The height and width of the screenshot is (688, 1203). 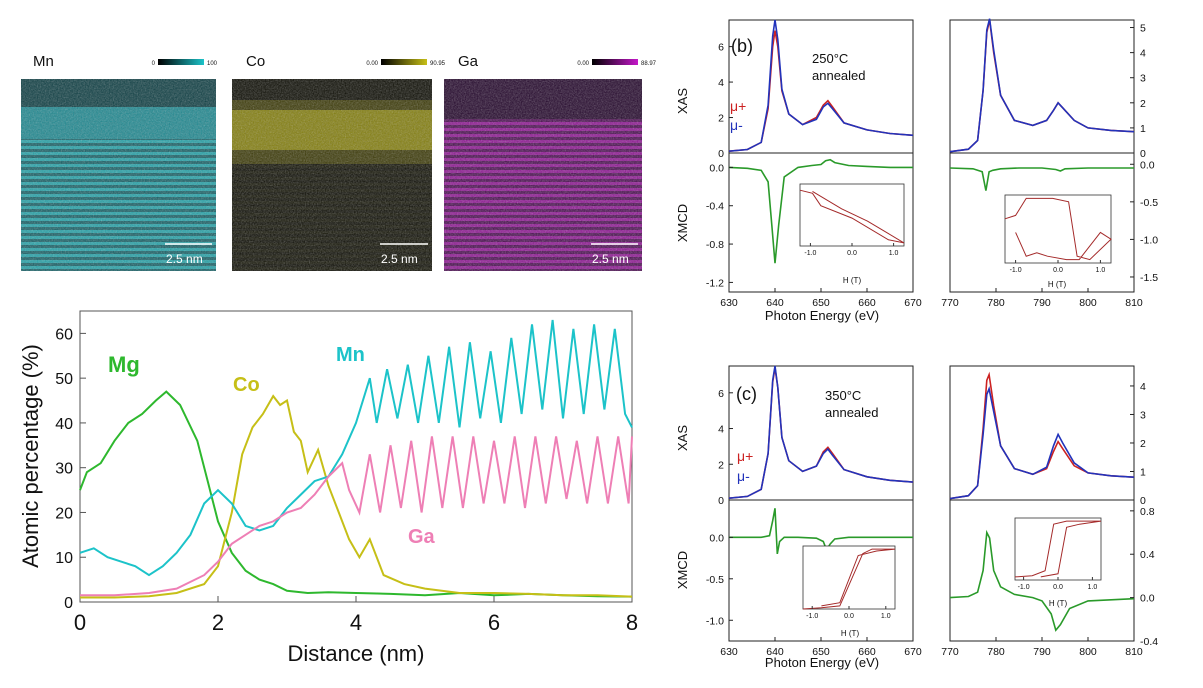 I want to click on b-xas-left-y-tick-label: 6, so click(x=721, y=48).